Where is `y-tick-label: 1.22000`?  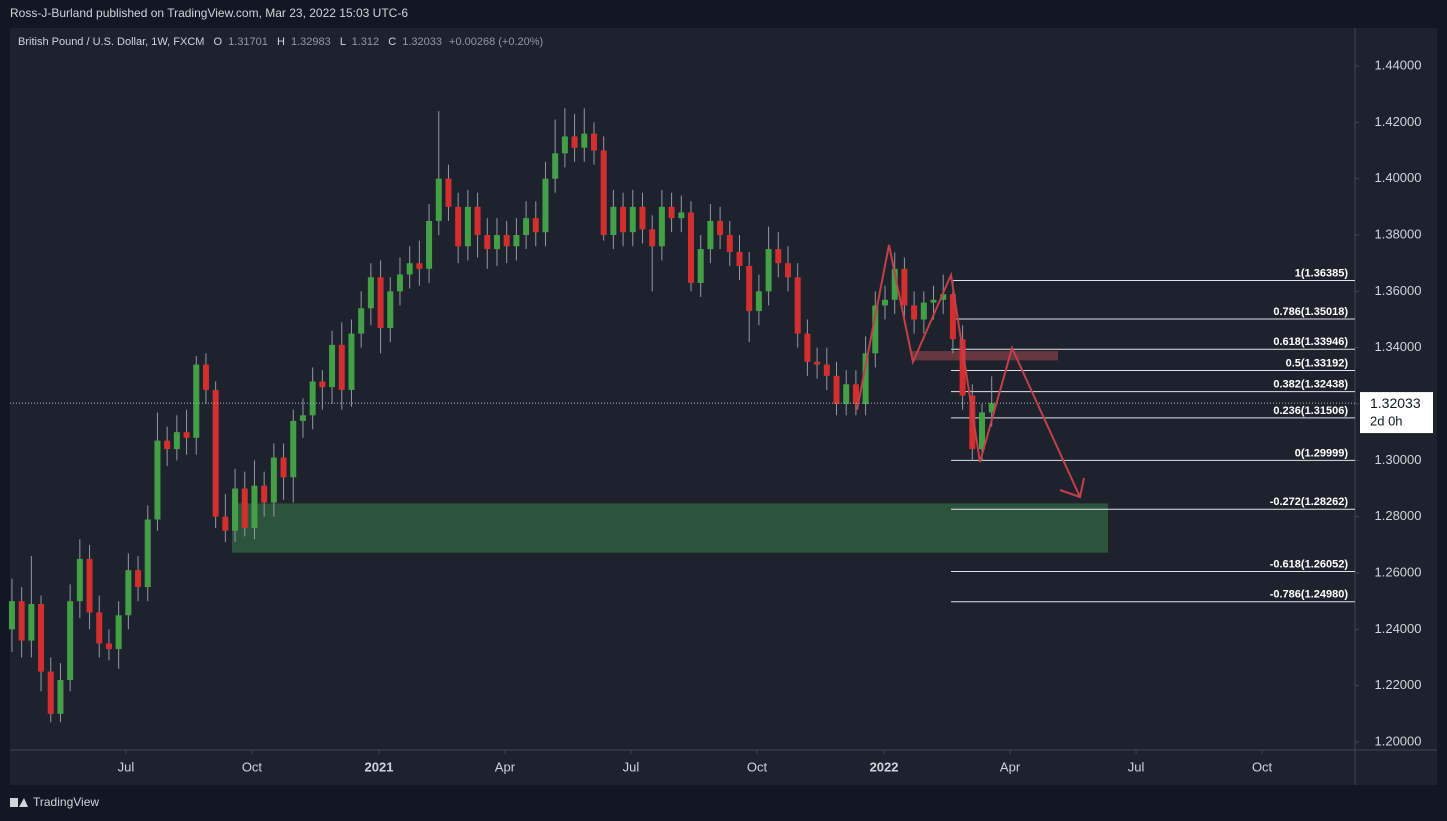 y-tick-label: 1.22000 is located at coordinates (1398, 684).